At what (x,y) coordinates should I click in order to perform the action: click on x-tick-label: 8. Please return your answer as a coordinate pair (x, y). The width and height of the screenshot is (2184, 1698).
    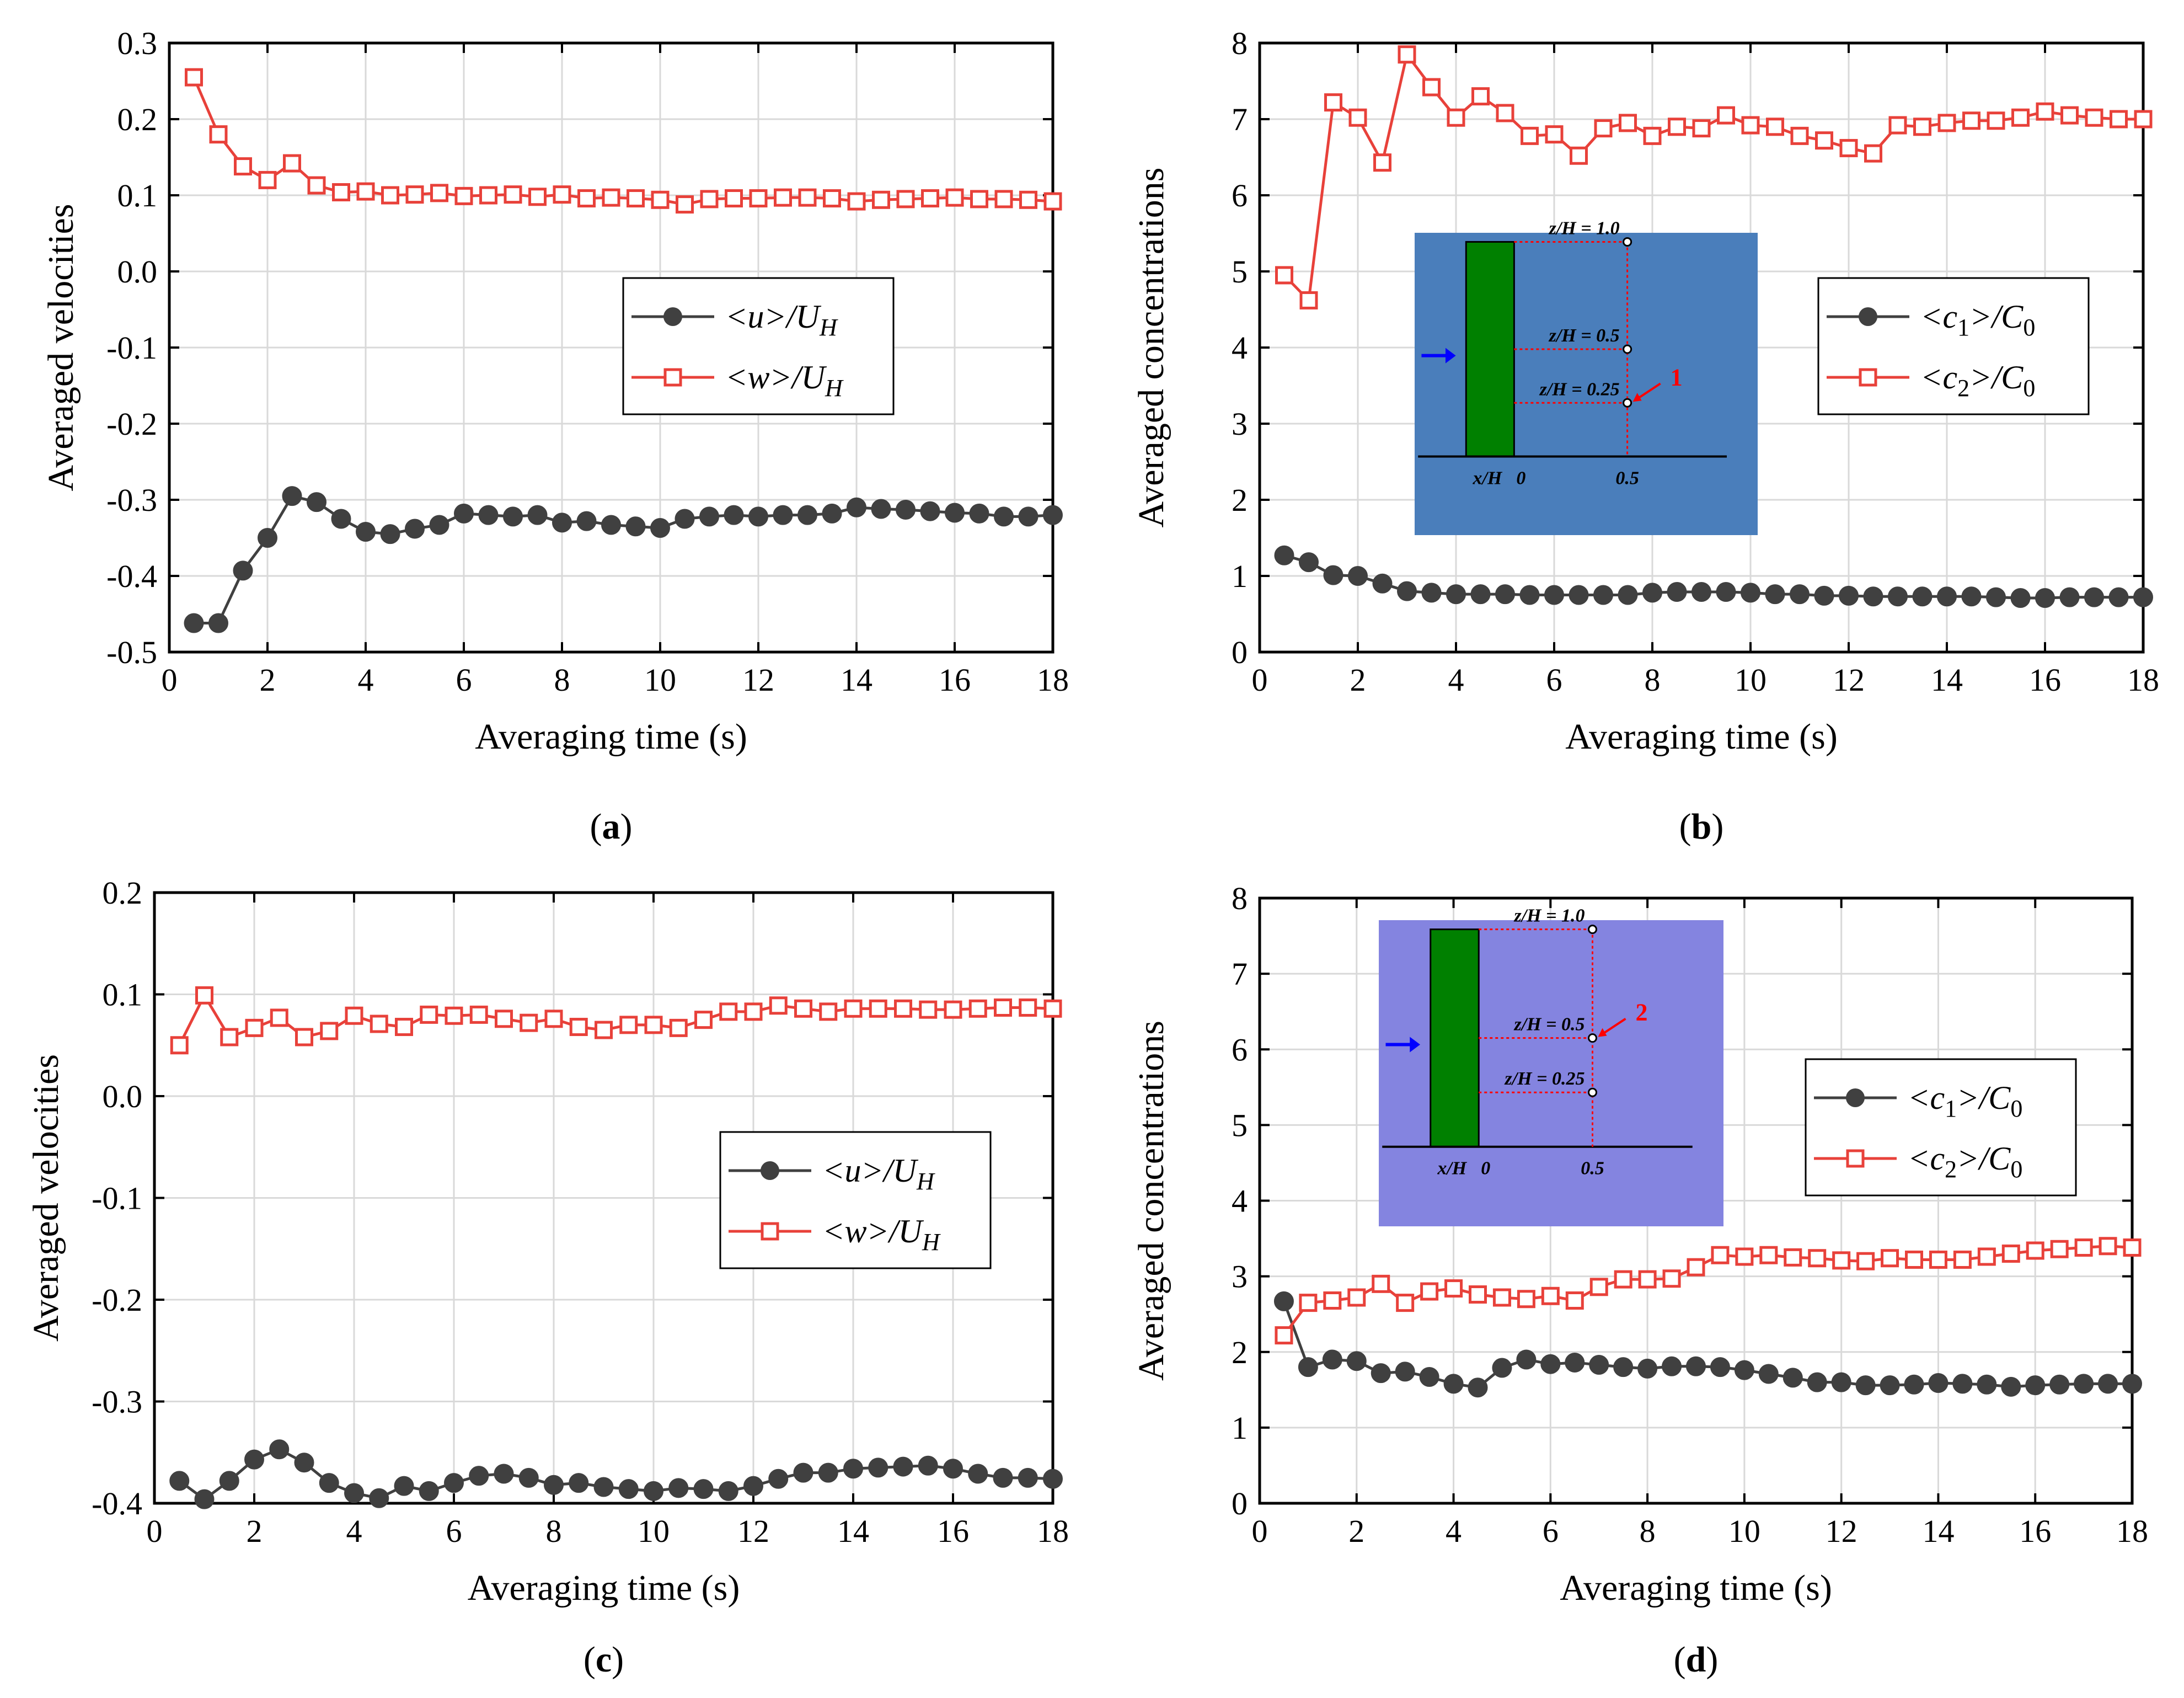
    Looking at the image, I should click on (554, 1531).